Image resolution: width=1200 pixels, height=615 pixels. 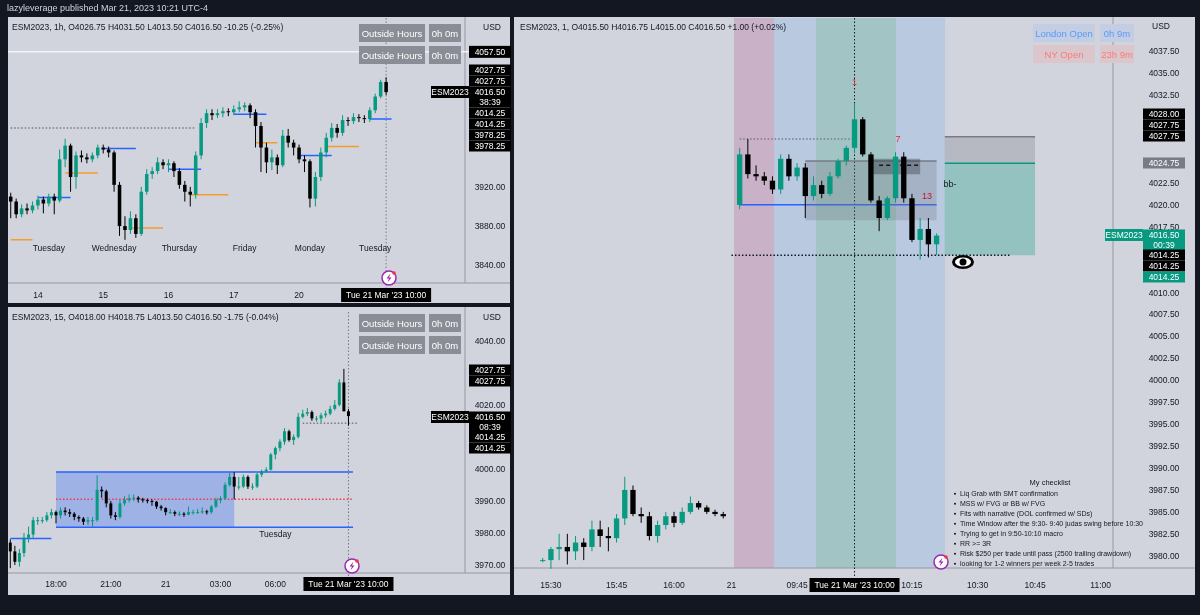 I want to click on x-tick-label: 06:00, so click(x=275, y=584).